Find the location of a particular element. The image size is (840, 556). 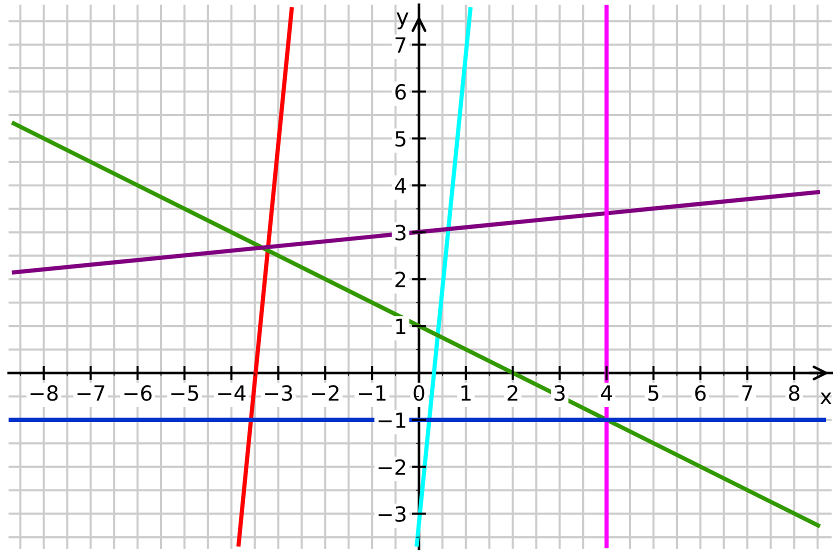

y-tick-label: 4 is located at coordinates (400, 186).